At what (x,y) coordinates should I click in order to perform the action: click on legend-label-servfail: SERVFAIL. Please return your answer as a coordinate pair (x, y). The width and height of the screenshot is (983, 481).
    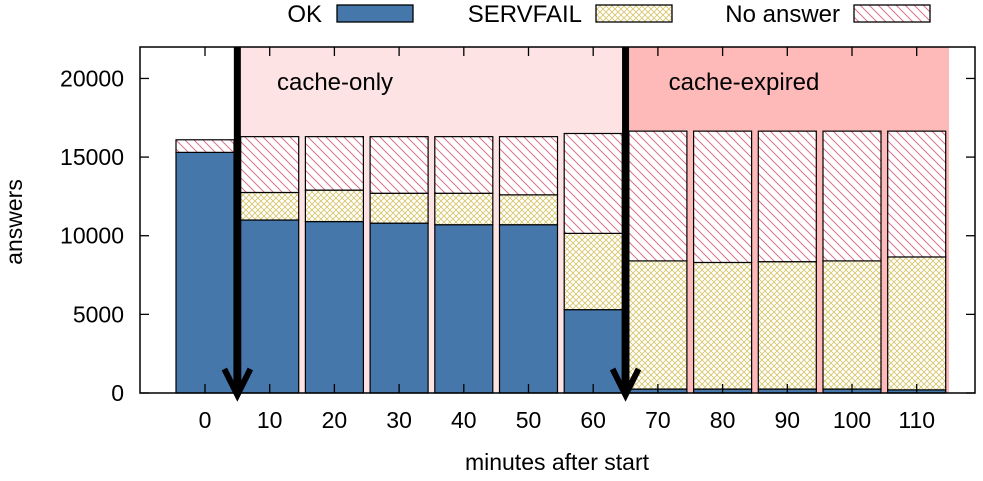
    Looking at the image, I should click on (525, 14).